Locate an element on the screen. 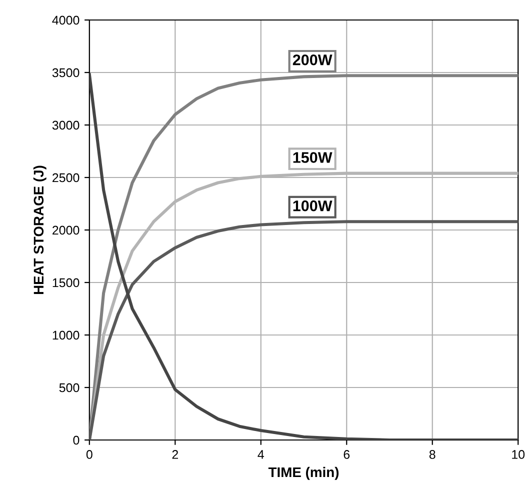 This screenshot has height=500, width=526. y-axis-title: HEAT STORAGE (J) is located at coordinates (39, 230).